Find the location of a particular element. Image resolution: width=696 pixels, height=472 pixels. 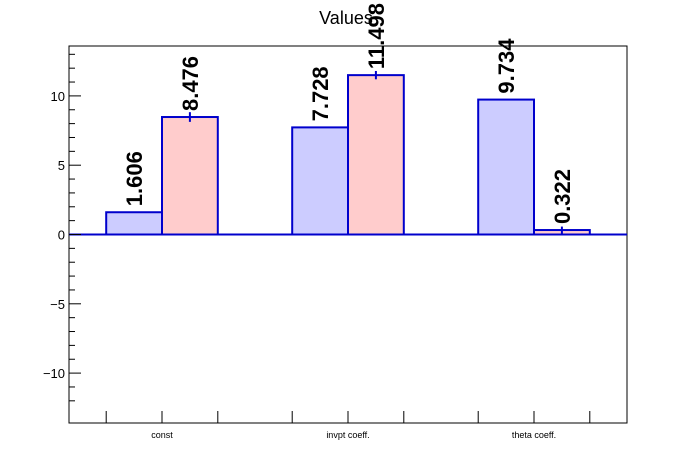

data-label: 1.606 is located at coordinates (134, 178).